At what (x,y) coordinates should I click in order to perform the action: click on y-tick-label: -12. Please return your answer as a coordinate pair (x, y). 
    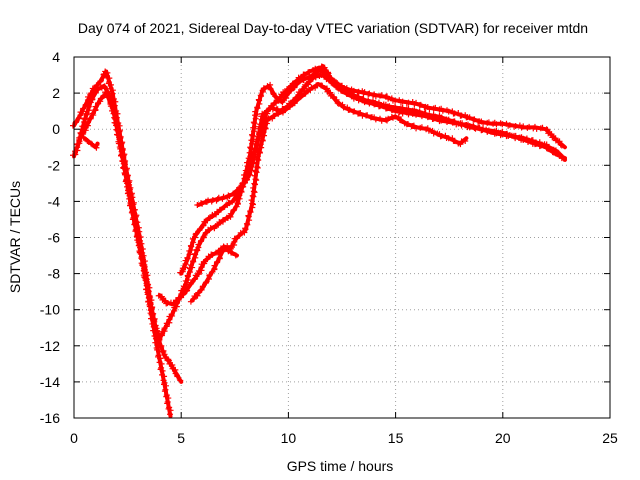
    Looking at the image, I should click on (50, 346).